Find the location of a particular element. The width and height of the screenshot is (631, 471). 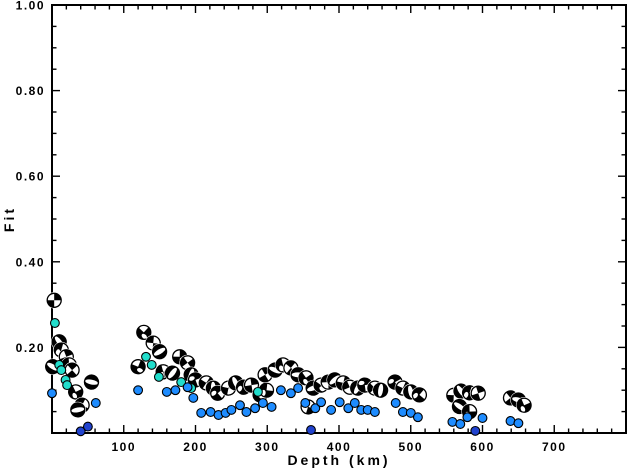

y-tick-label: 0.20 is located at coordinates (30, 348).